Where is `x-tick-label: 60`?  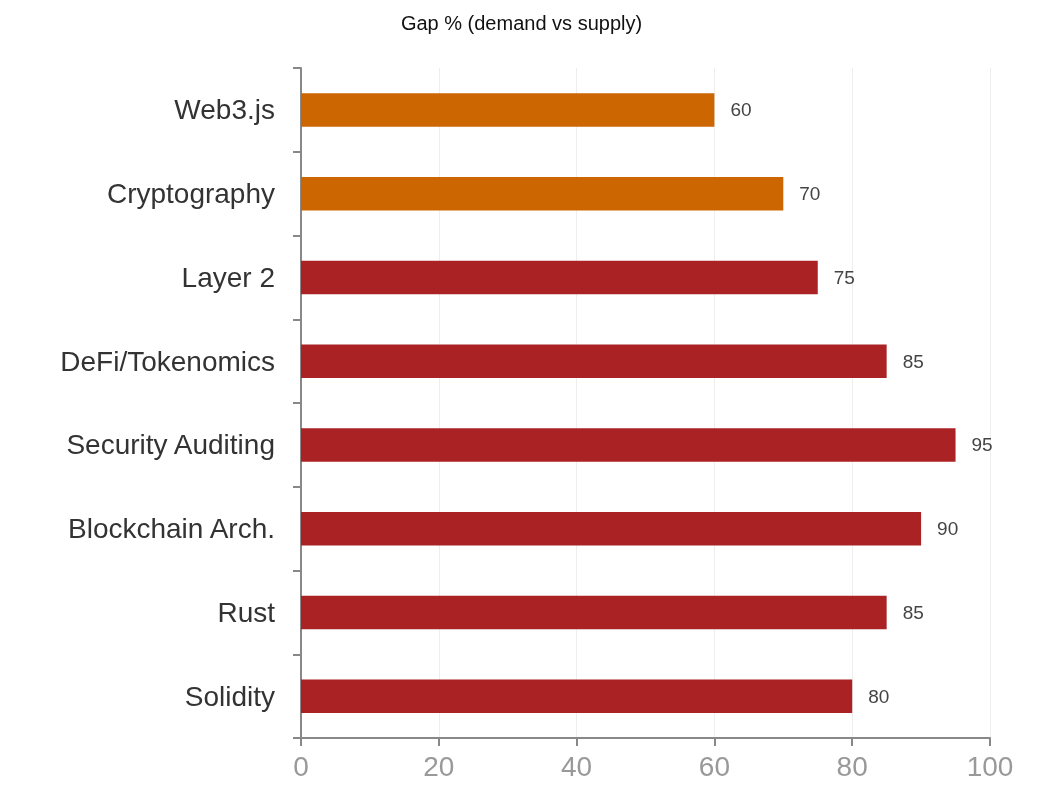 x-tick-label: 60 is located at coordinates (714, 766).